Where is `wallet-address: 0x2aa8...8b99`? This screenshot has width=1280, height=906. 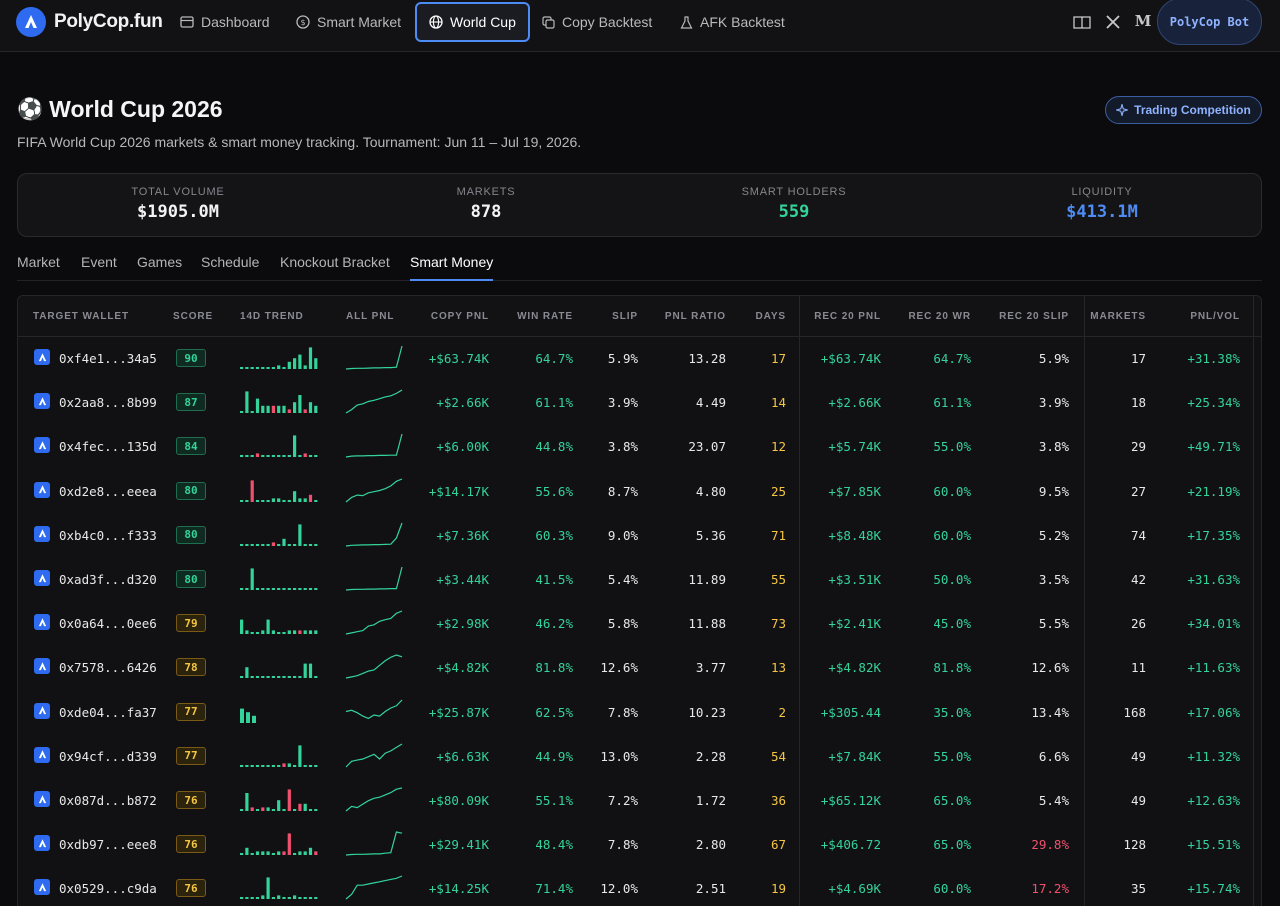 wallet-address: 0x2aa8...8b99 is located at coordinates (108, 403).